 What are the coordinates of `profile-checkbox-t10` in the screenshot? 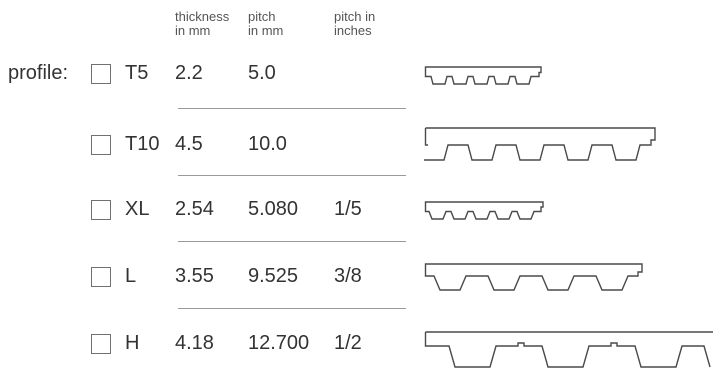 It's located at (101, 145).